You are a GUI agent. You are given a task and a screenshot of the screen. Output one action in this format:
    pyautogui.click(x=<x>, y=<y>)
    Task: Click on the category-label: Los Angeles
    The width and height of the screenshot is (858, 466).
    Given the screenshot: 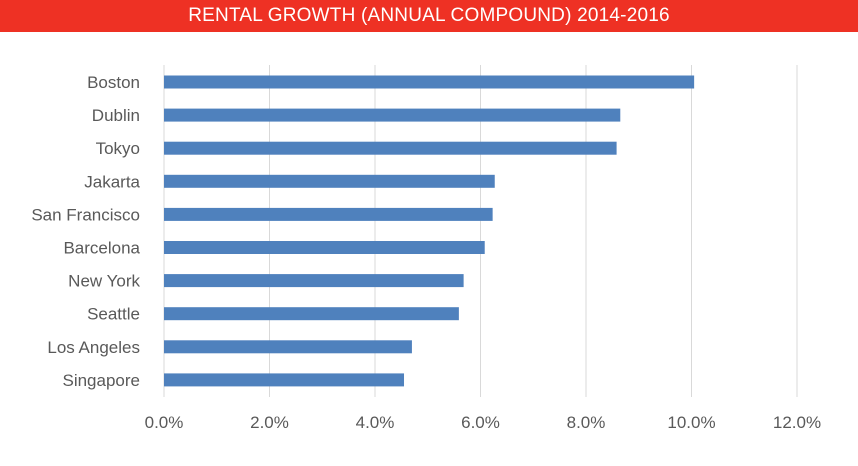 What is the action you would take?
    pyautogui.click(x=93, y=347)
    